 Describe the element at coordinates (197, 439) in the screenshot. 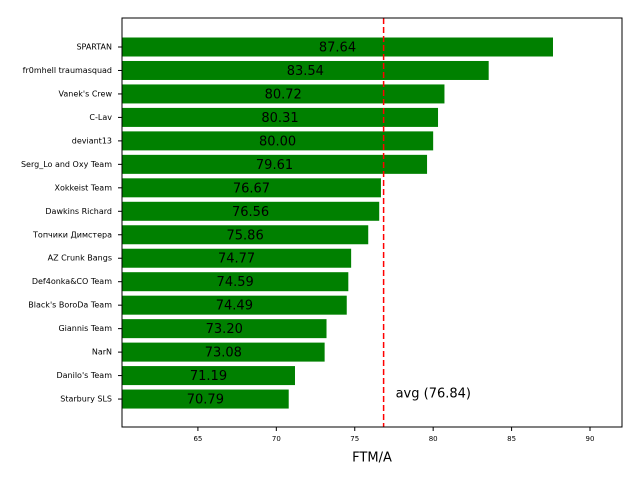

I see `x-tick-label: 65` at that location.